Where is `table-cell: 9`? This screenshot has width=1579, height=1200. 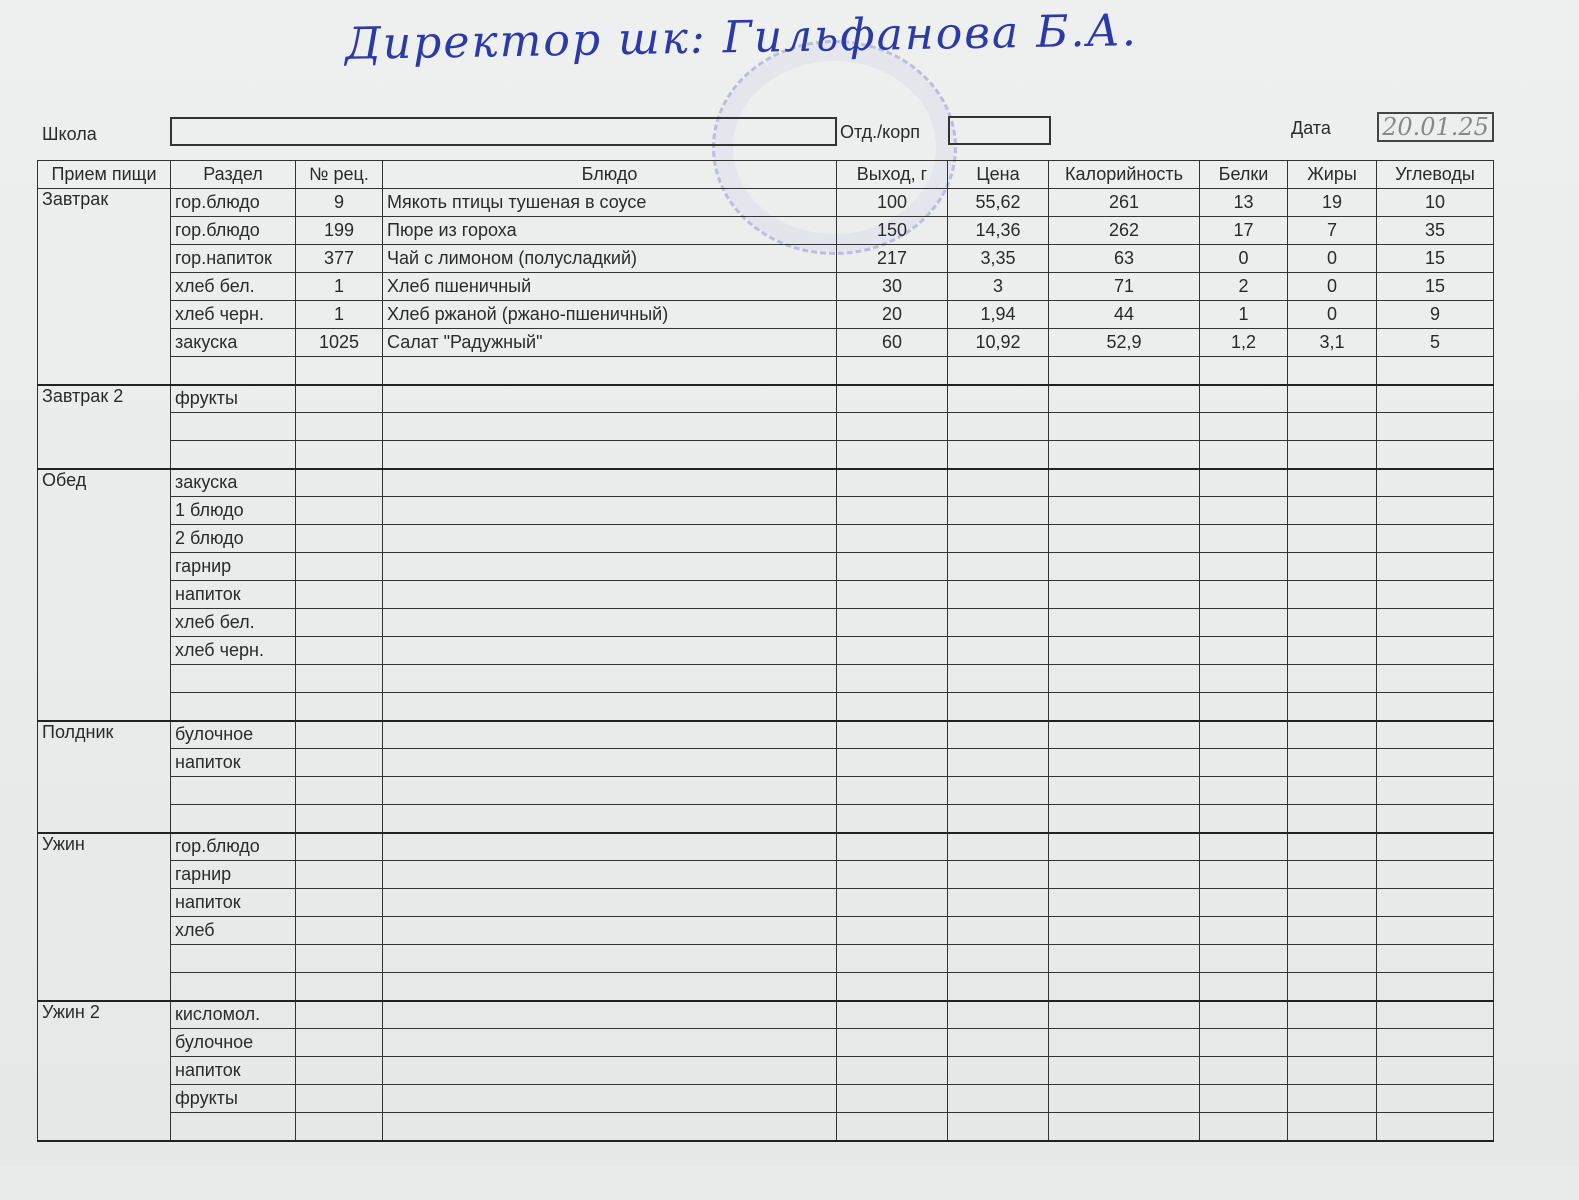 table-cell: 9 is located at coordinates (1435, 314).